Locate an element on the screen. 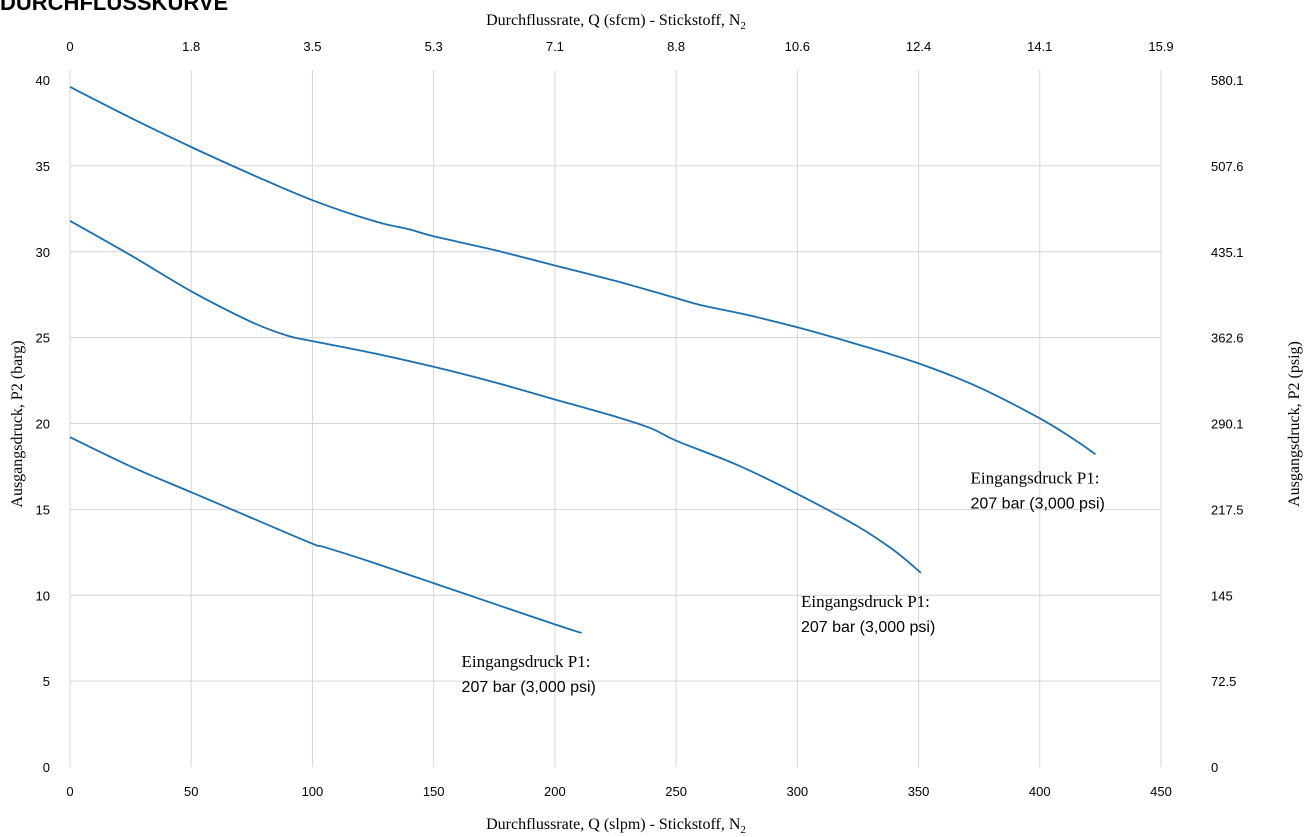 The image size is (1315, 837). x2-tick-label: 0 is located at coordinates (69, 46).